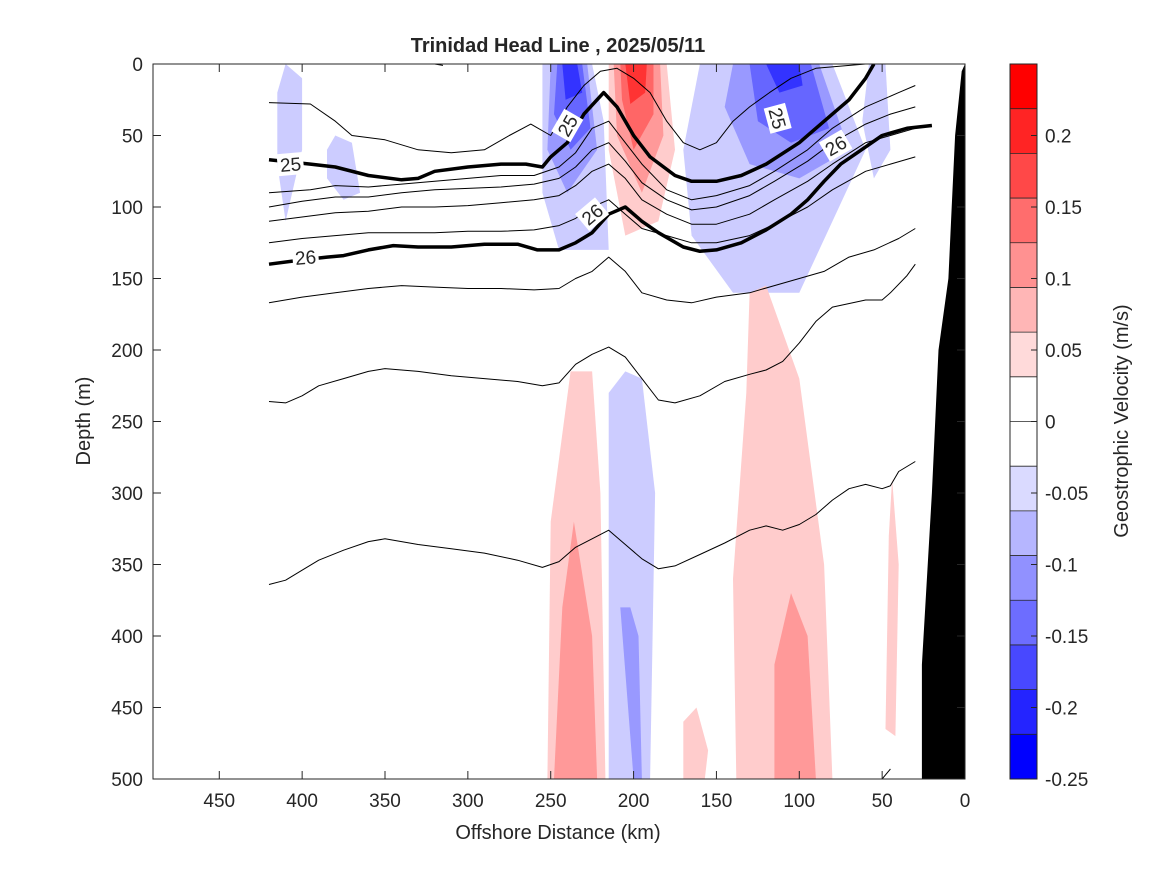 The width and height of the screenshot is (1167, 875). What do you see at coordinates (127, 566) in the screenshot?
I see `y-tick-label: 350` at bounding box center [127, 566].